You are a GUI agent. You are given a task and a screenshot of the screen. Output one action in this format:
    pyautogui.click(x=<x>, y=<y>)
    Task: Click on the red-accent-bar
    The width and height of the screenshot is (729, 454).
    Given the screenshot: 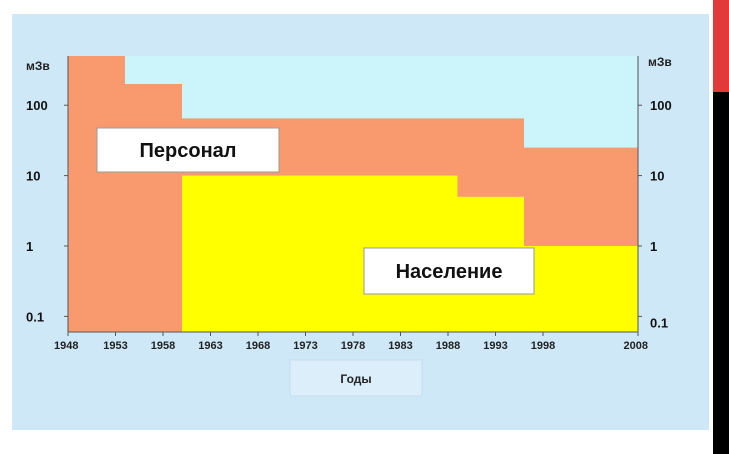 What is the action you would take?
    pyautogui.click(x=721, y=46)
    